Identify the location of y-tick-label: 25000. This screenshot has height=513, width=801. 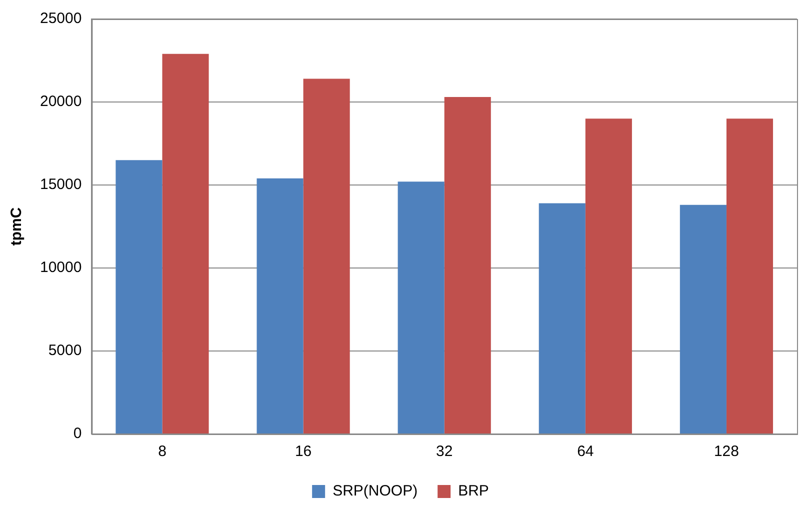
(61, 19).